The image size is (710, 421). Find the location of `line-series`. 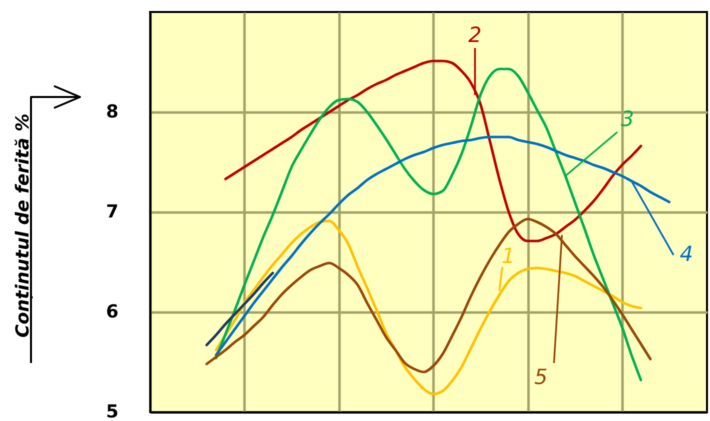

line-series is located at coordinates (239, 309).